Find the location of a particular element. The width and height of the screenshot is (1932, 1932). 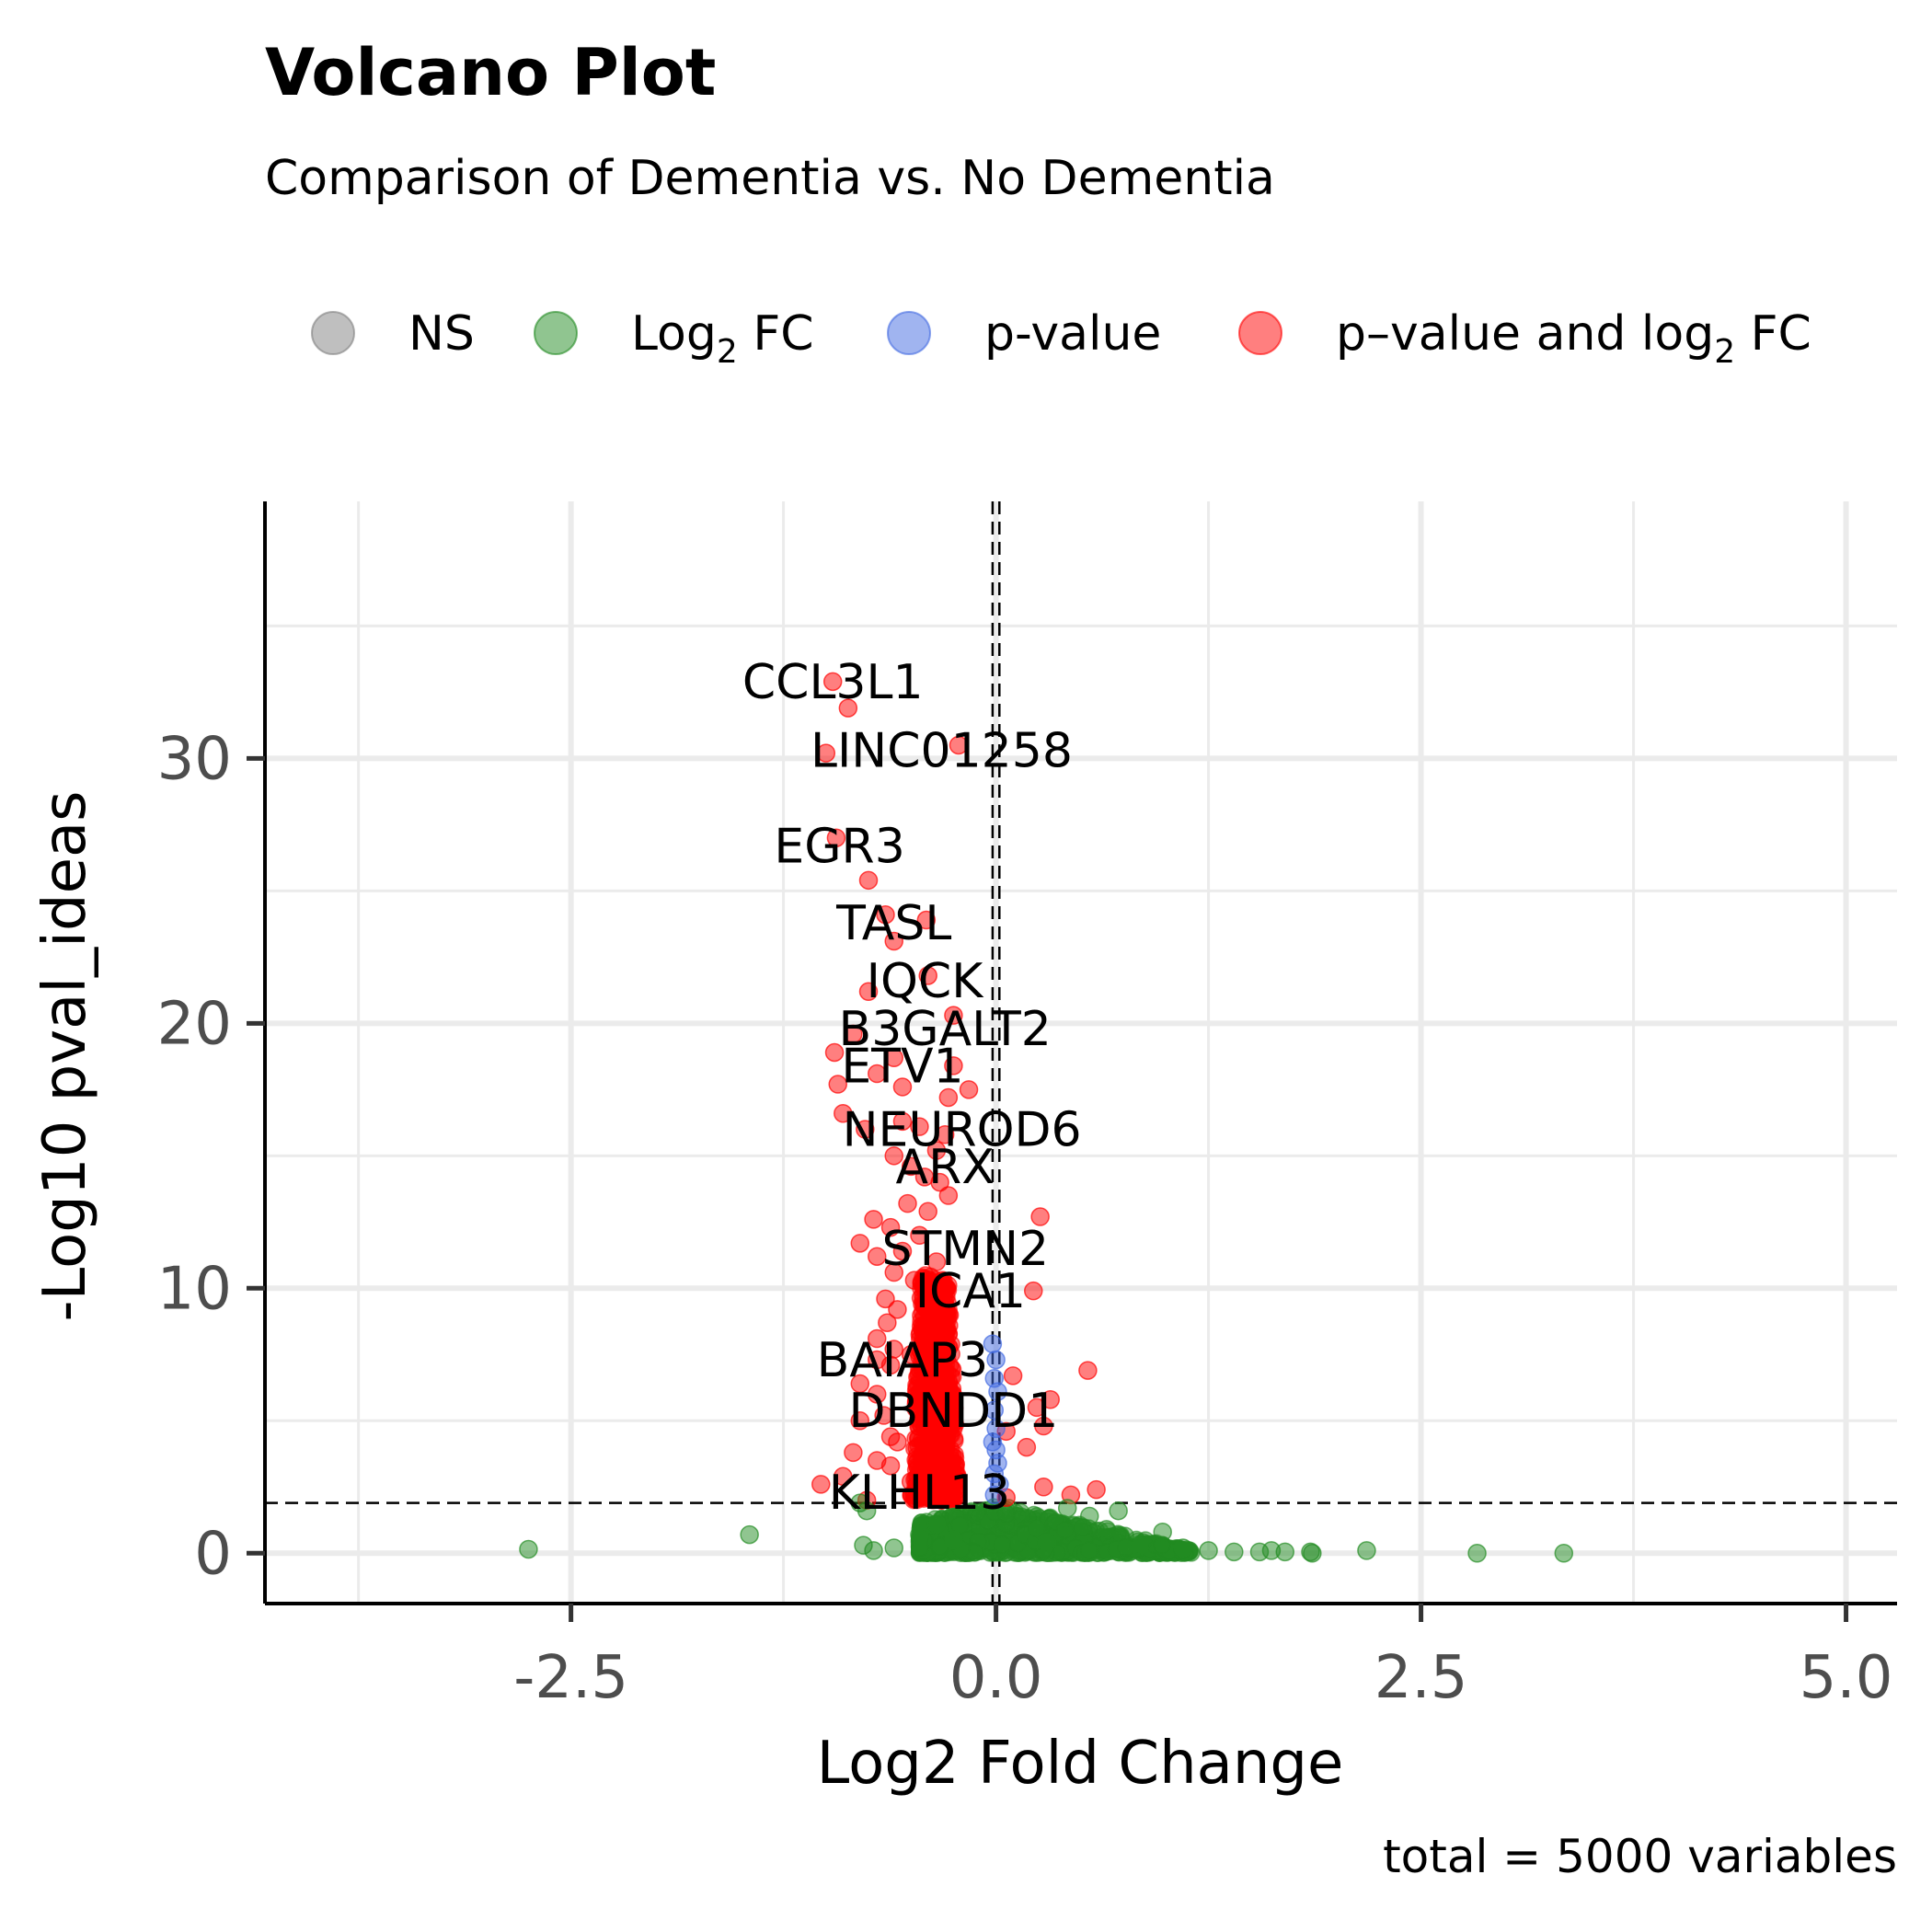

y-axis-label: -Log10 pval_ideas is located at coordinates (65, 1055).